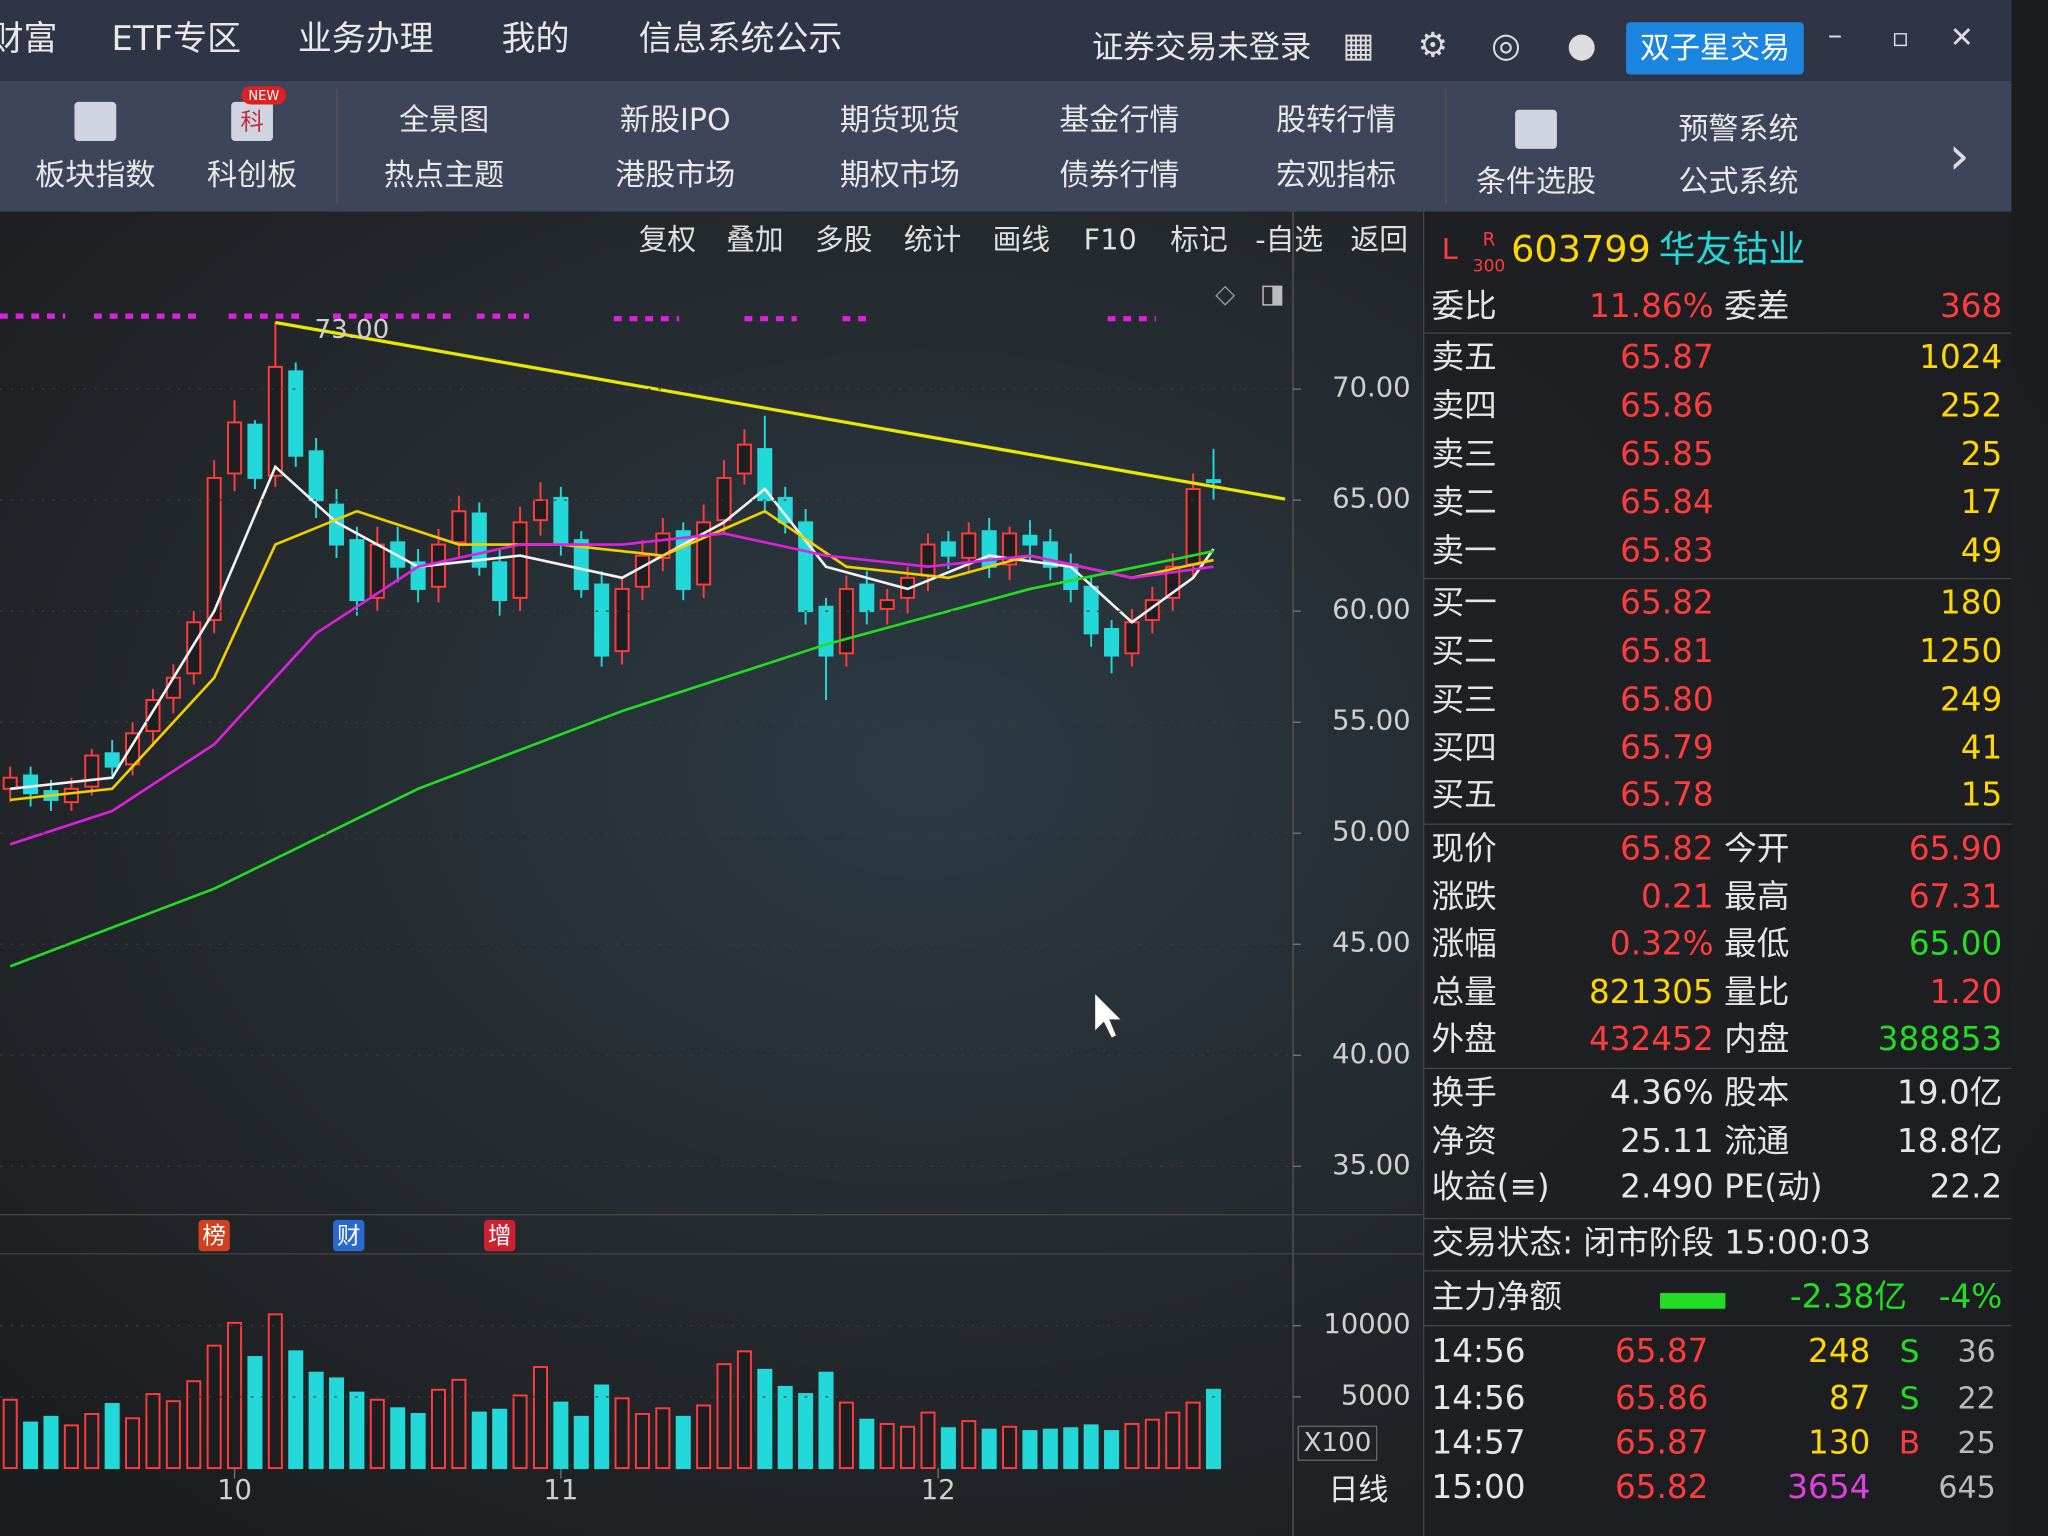 This screenshot has height=1536, width=2048. What do you see at coordinates (1982, 454) in the screenshot?
I see `book-volume: 25` at bounding box center [1982, 454].